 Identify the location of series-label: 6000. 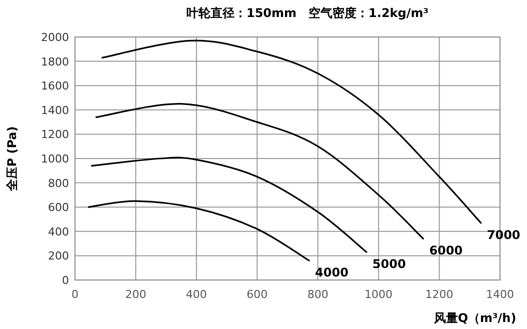
(446, 251).